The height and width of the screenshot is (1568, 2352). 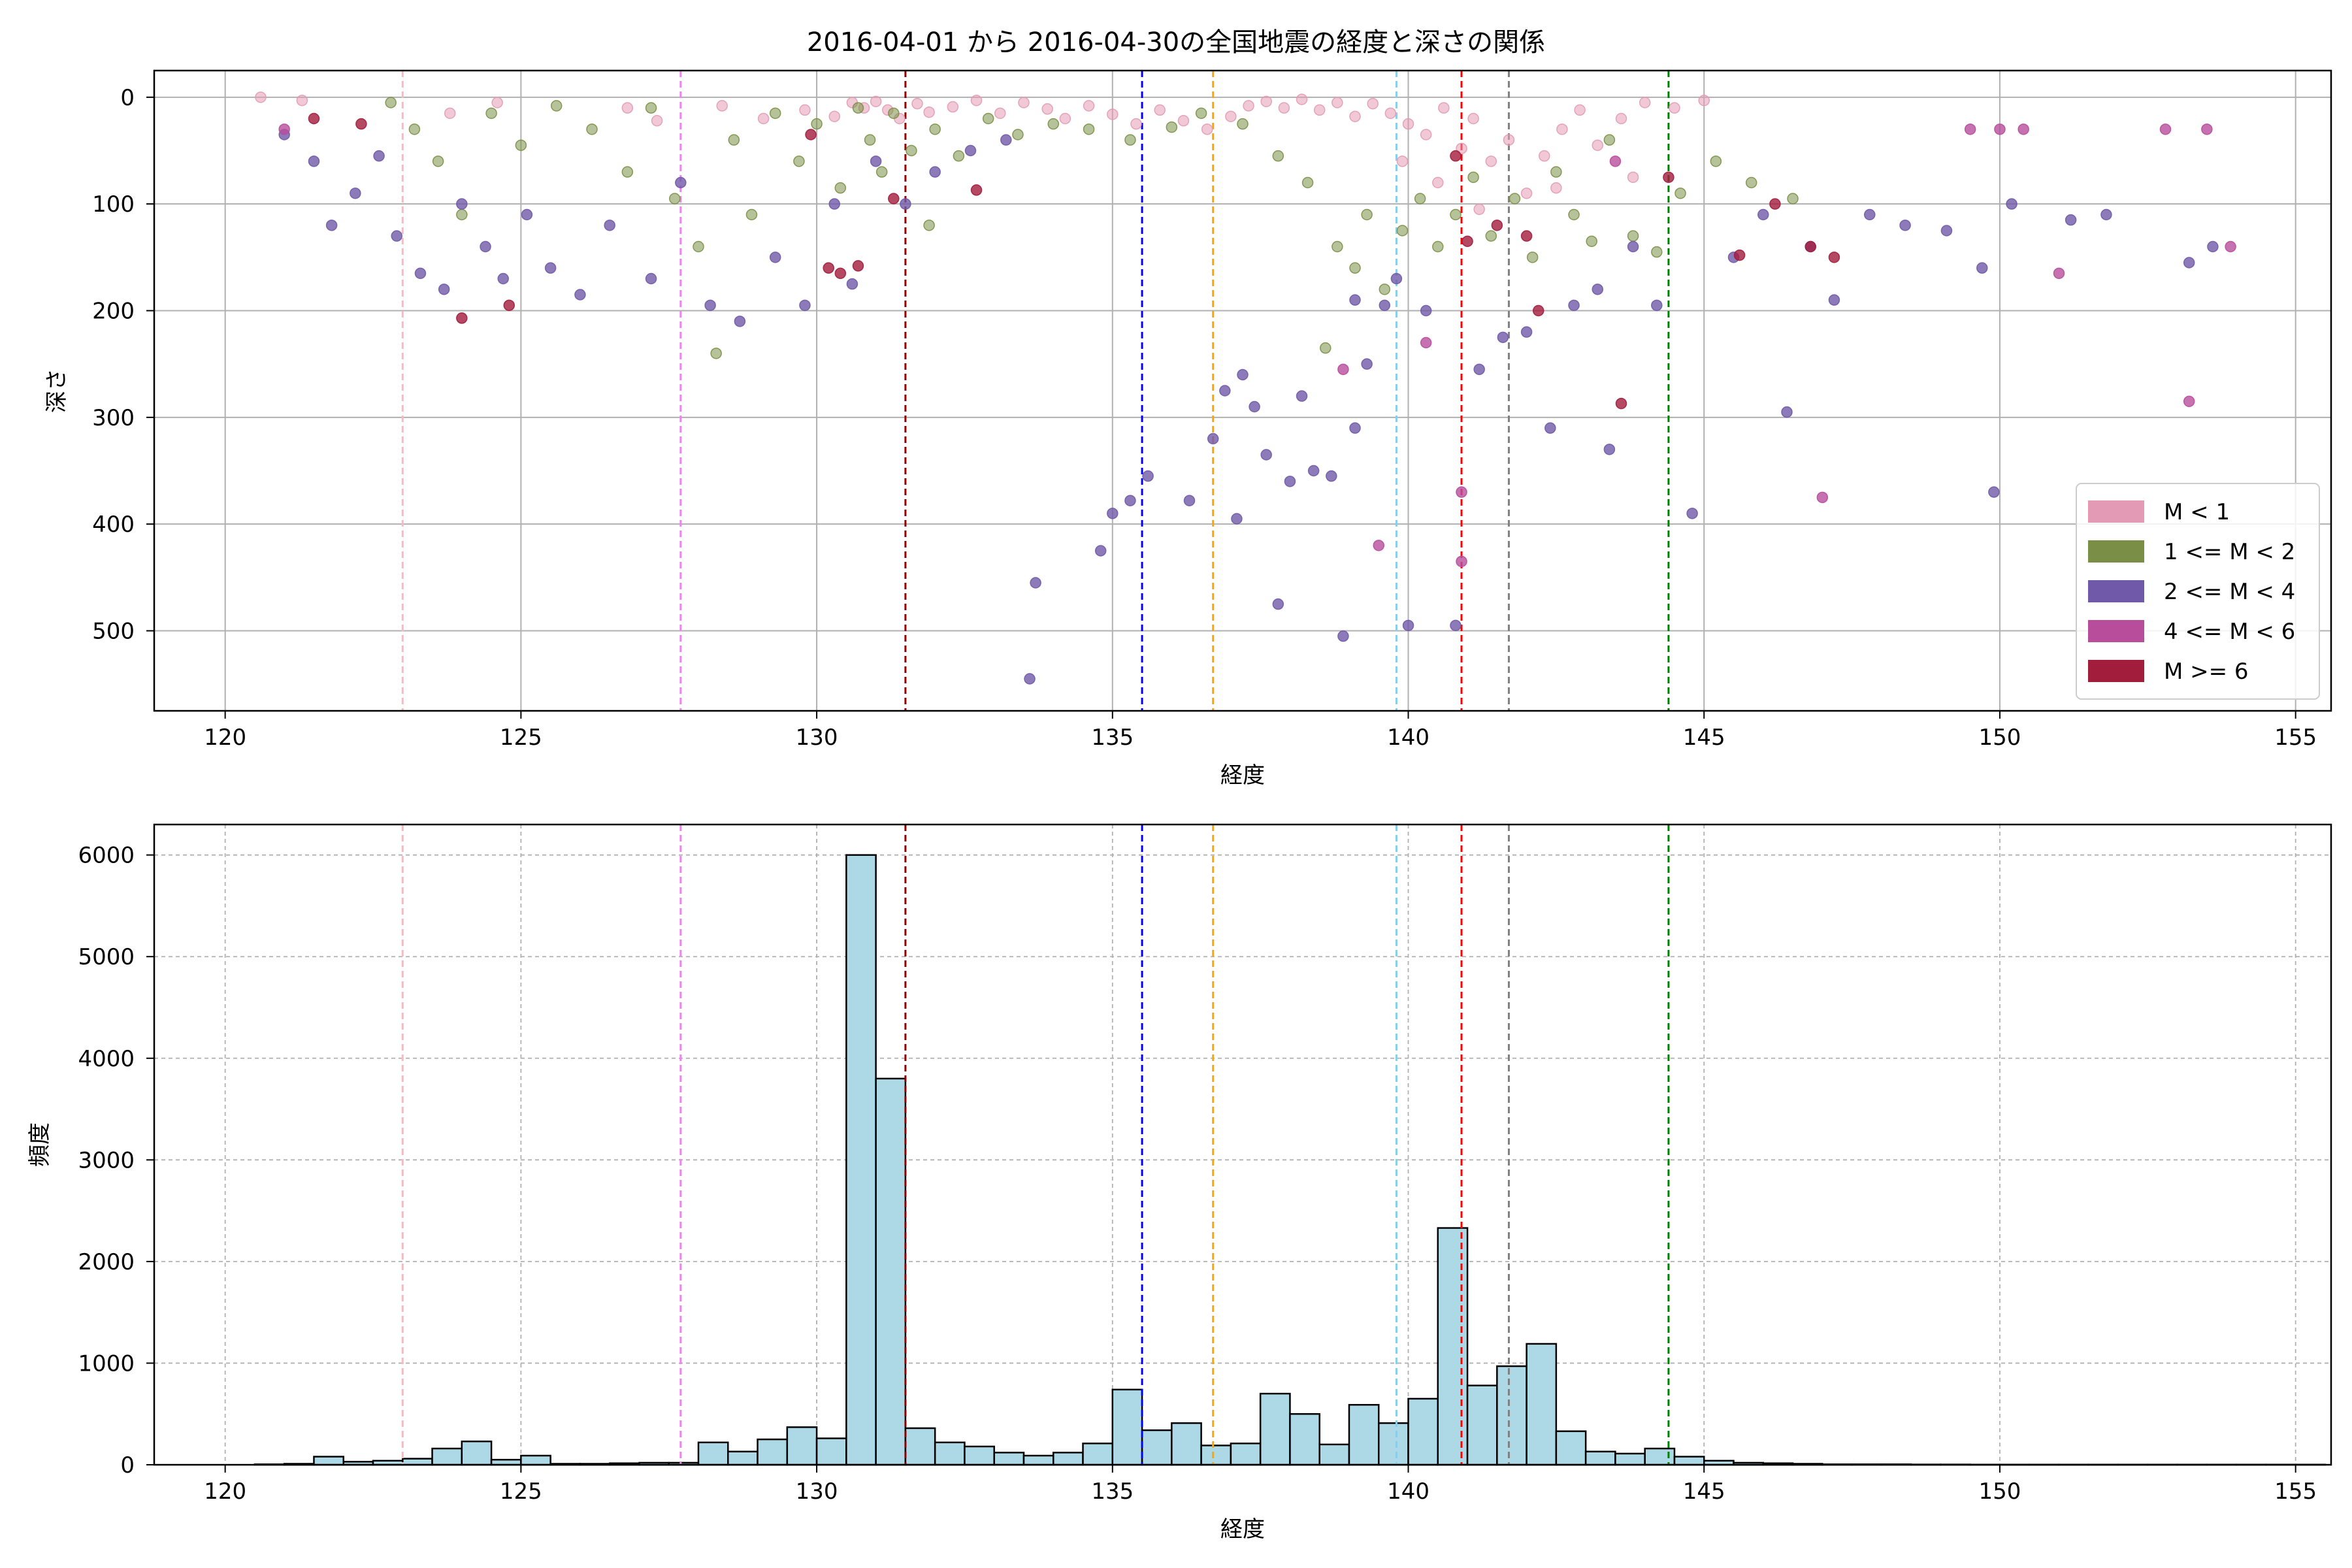 I want to click on histogram-y-ticks: 0 1000 2000 3000 4000 5000 6000, so click(x=116, y=1160).